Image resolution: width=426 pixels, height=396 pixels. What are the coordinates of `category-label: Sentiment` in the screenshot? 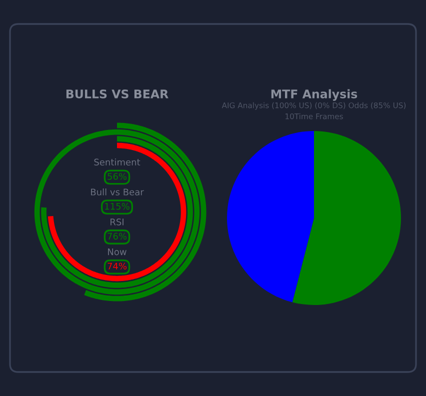 It's located at (117, 162).